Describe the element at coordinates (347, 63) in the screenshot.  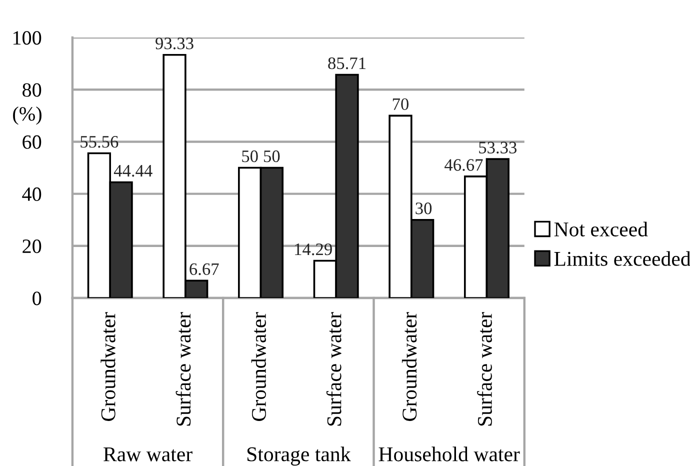
I see `data-label: 85.71` at that location.